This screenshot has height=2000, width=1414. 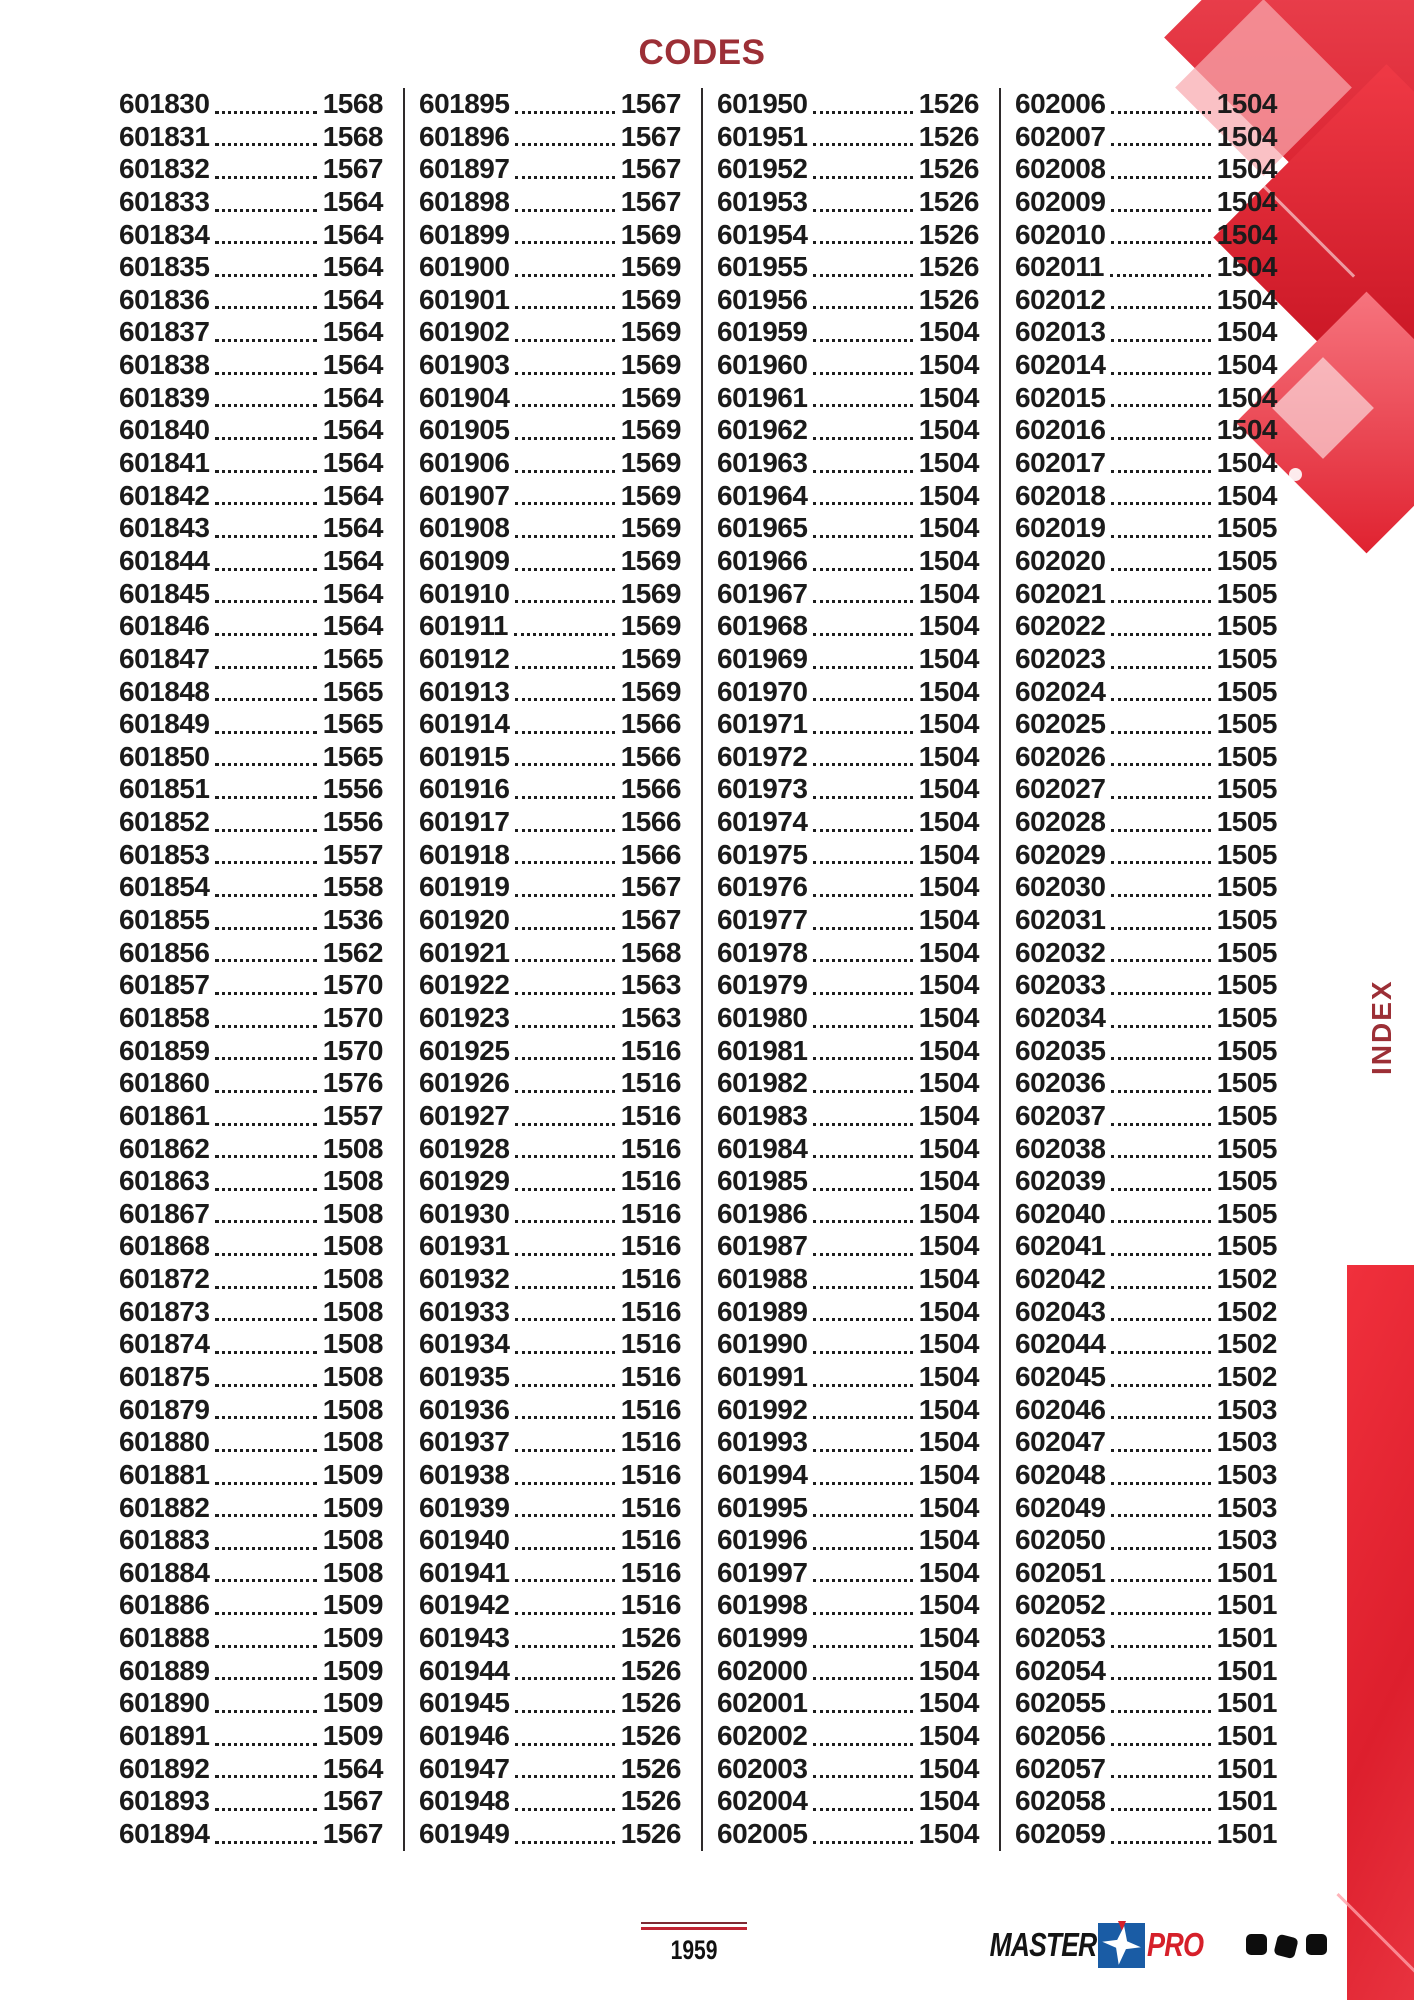 I want to click on code-row: 601928 1516, so click(x=550, y=1149).